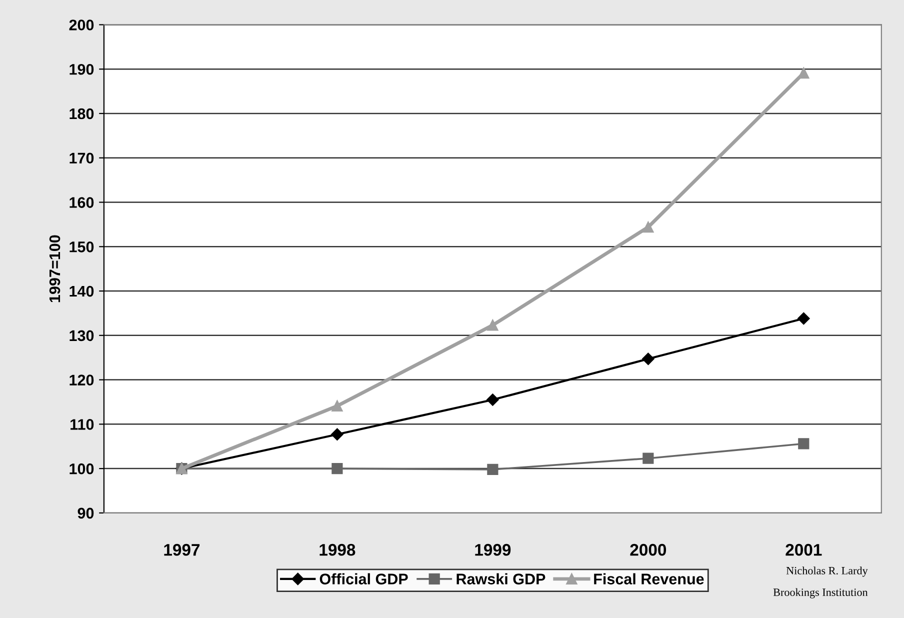 Image resolution: width=904 pixels, height=618 pixels. What do you see at coordinates (82, 247) in the screenshot?
I see `y-tick-label: 150` at bounding box center [82, 247].